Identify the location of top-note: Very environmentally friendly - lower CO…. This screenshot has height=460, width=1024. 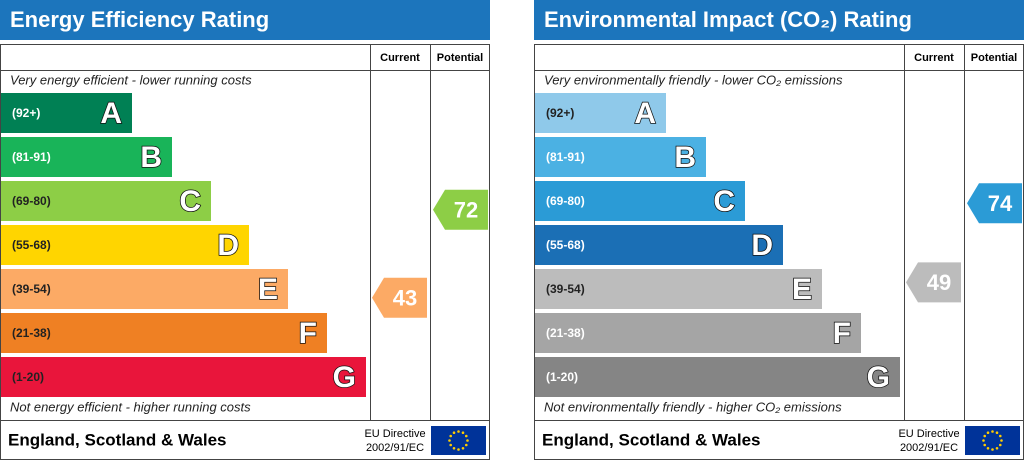
(693, 79).